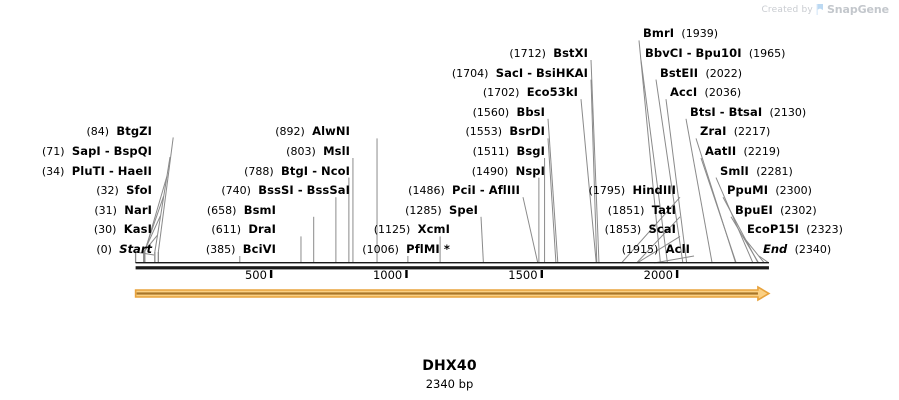 The image size is (899, 400). Describe the element at coordinates (96, 170) in the screenshot. I see `site-label-PluTI: (34) PluTI - HaeII` at that location.